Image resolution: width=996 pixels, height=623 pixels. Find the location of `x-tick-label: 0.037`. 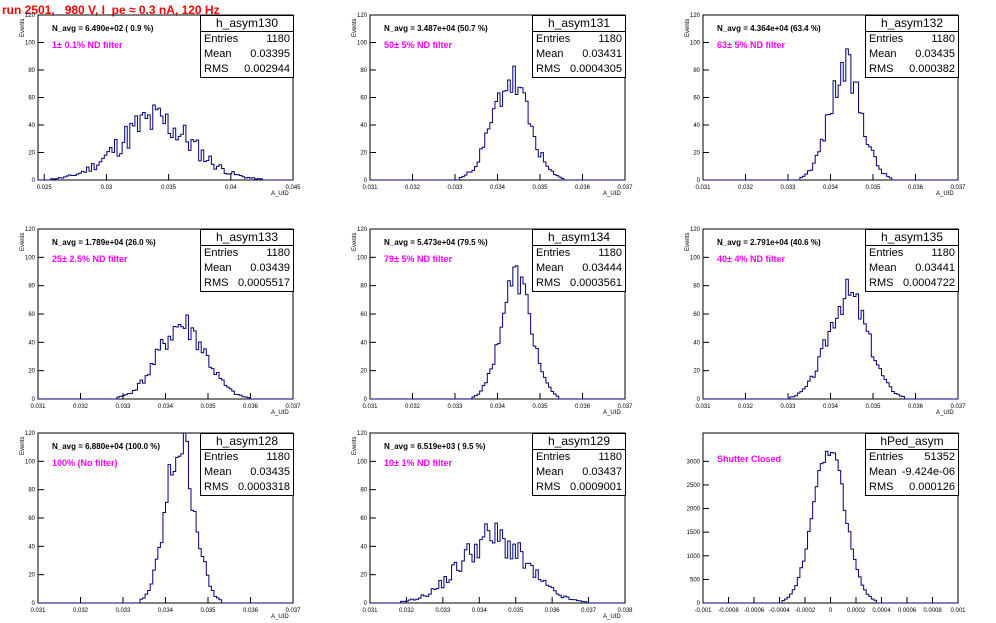

x-tick-label: 0.037 is located at coordinates (589, 611).